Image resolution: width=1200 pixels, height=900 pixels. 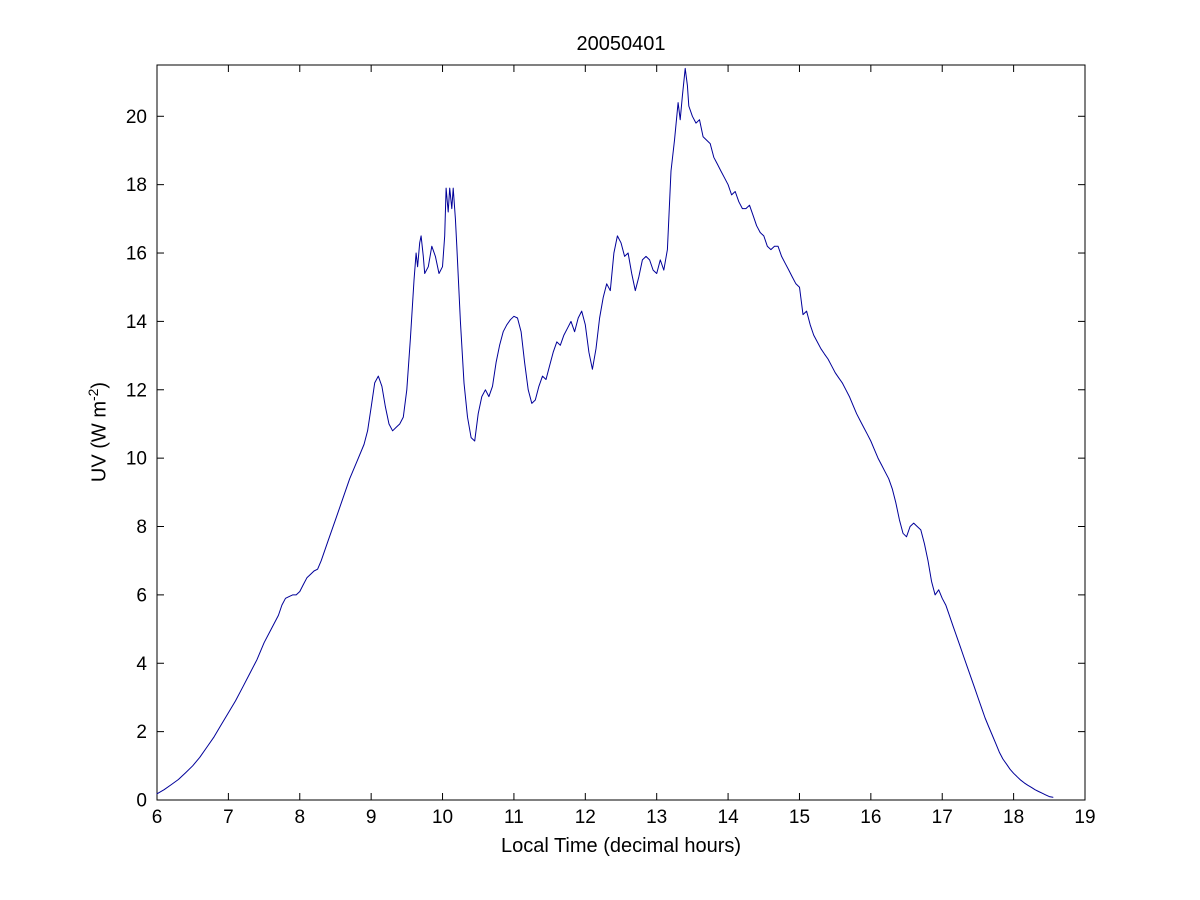 What do you see at coordinates (136, 459) in the screenshot?
I see `y-tick-label: 10` at bounding box center [136, 459].